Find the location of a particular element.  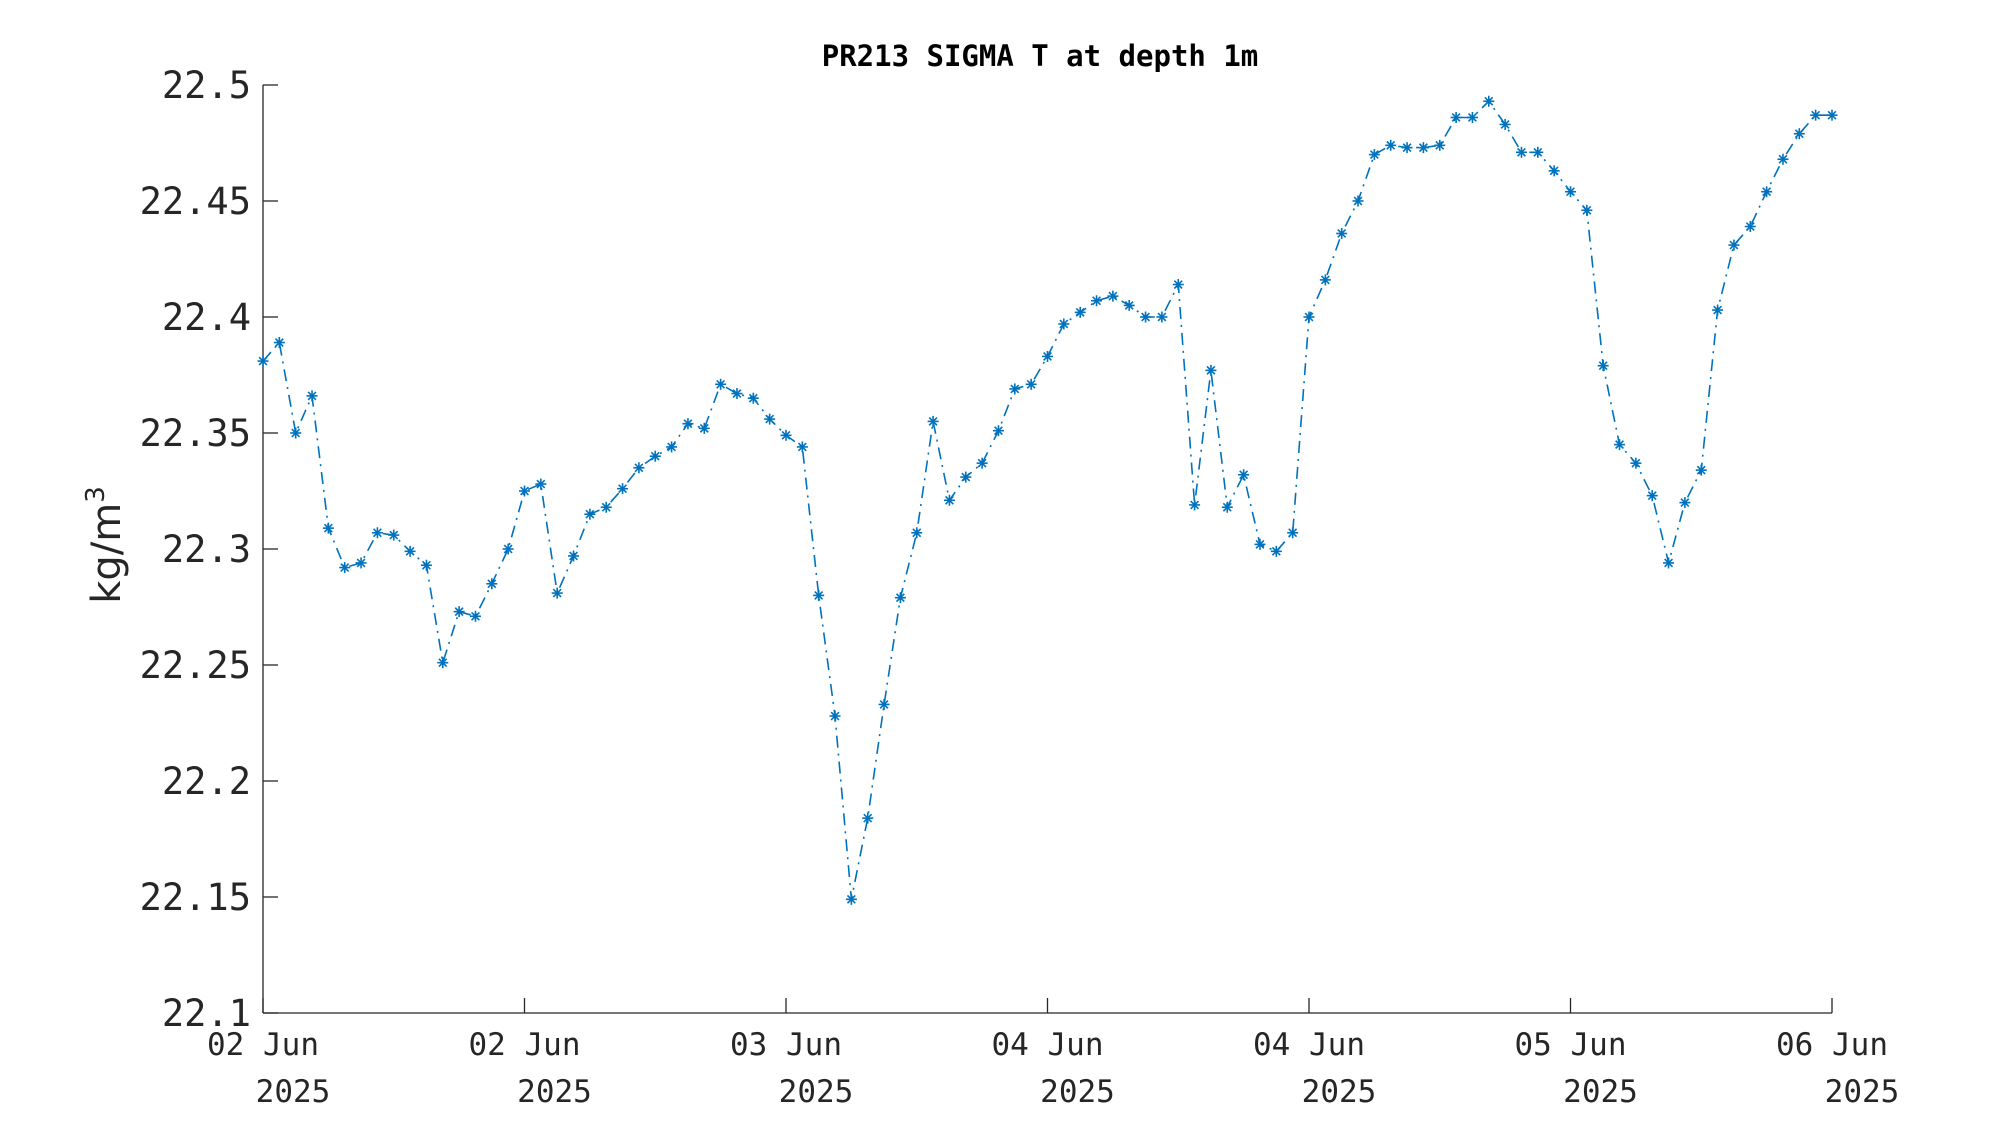

y-tick-label: 22.45 is located at coordinates (195, 201).